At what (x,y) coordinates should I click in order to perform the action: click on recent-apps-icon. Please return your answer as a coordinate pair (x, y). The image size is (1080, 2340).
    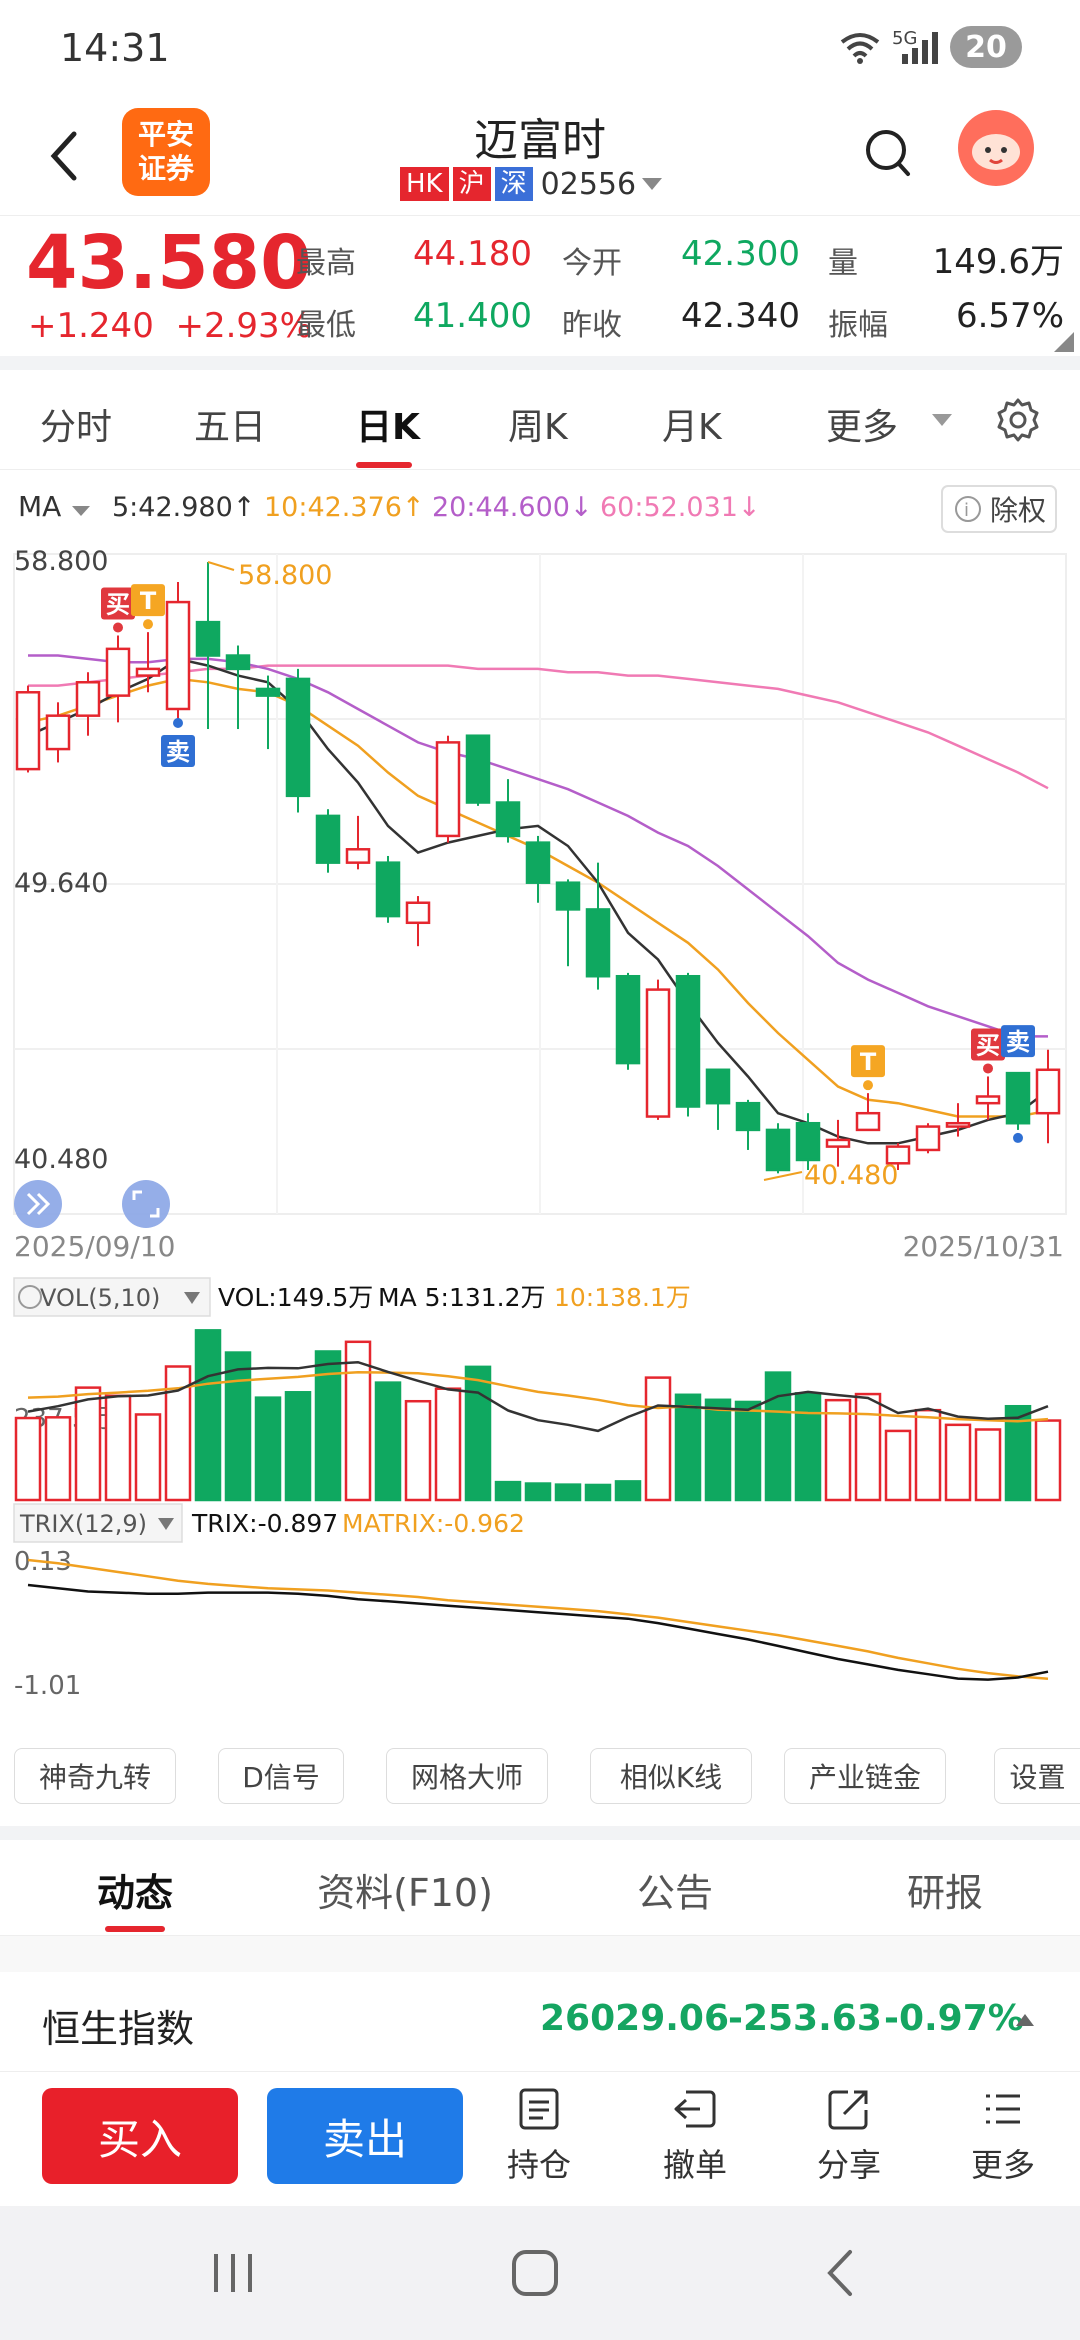
    Looking at the image, I should click on (233, 2273).